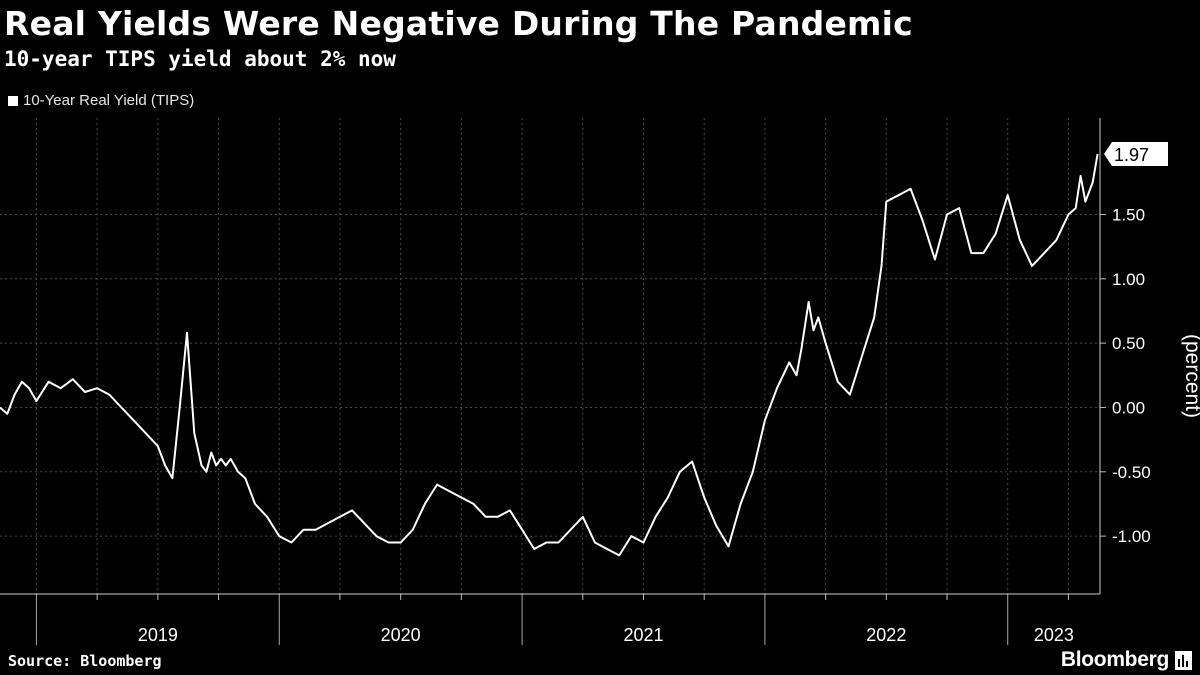  What do you see at coordinates (886, 635) in the screenshot?
I see `x-year-label: 2022` at bounding box center [886, 635].